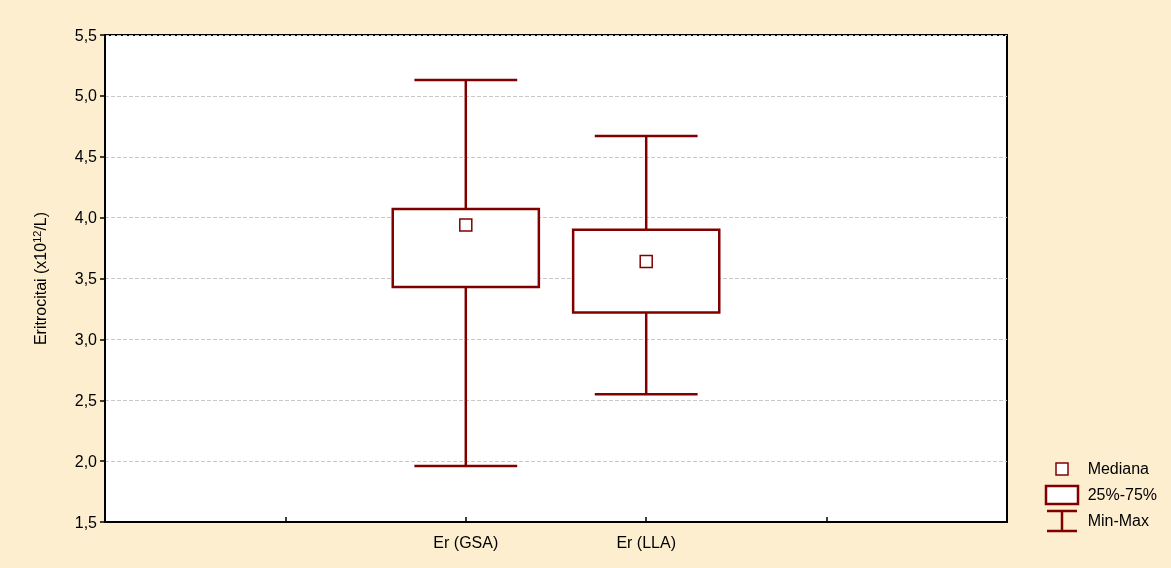  Describe the element at coordinates (86, 400) in the screenshot. I see `y-tick-label: 2,5` at that location.